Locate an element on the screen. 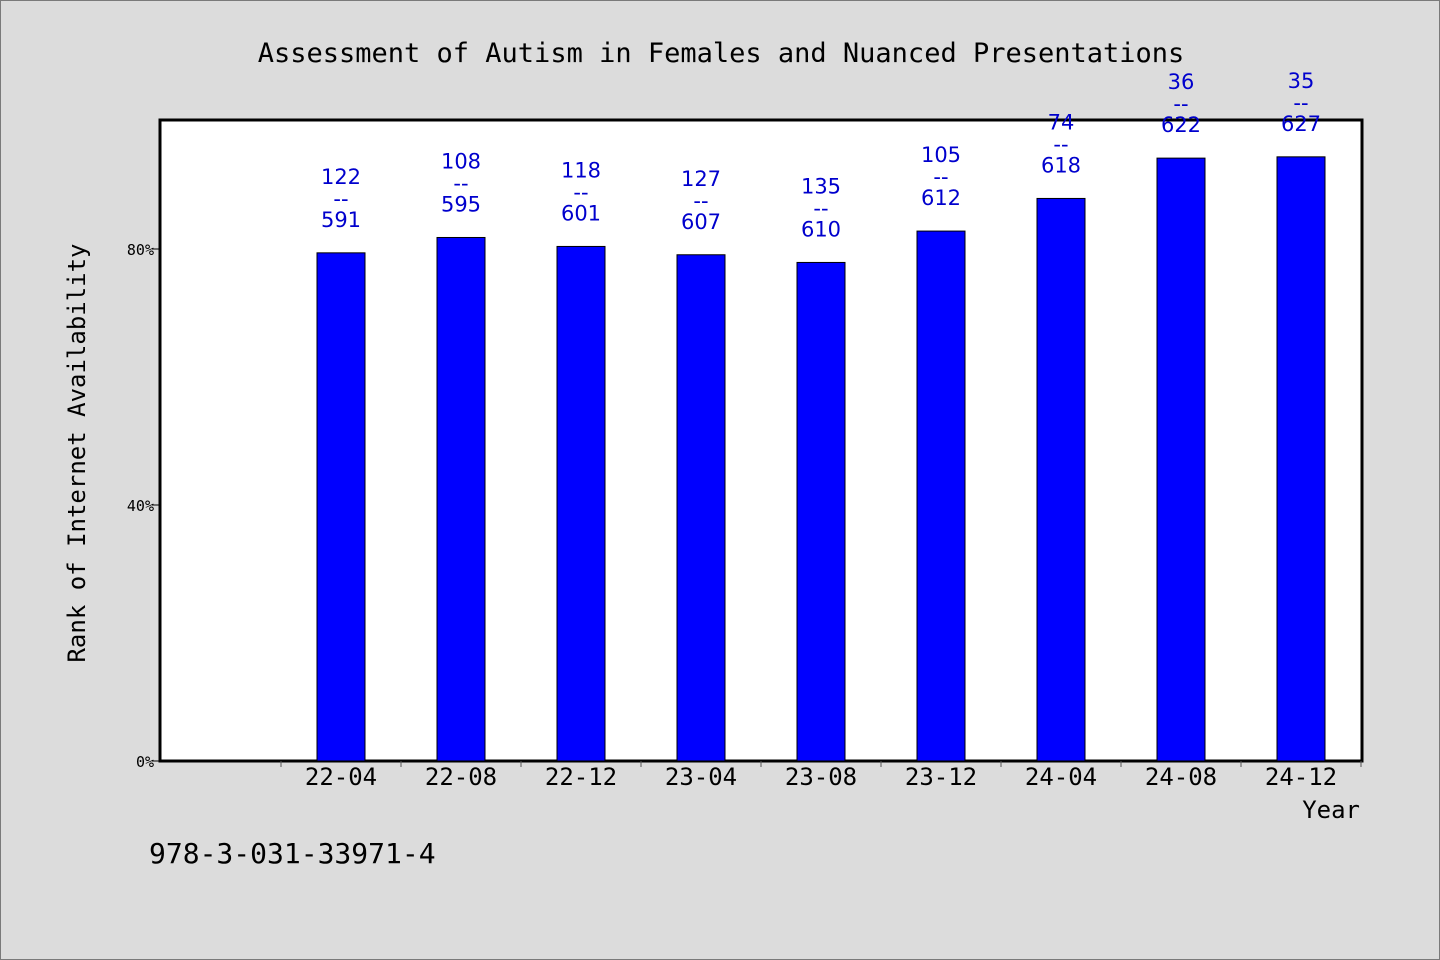 This screenshot has width=1440, height=960. x-tick-label: 22-12 is located at coordinates (581, 777).